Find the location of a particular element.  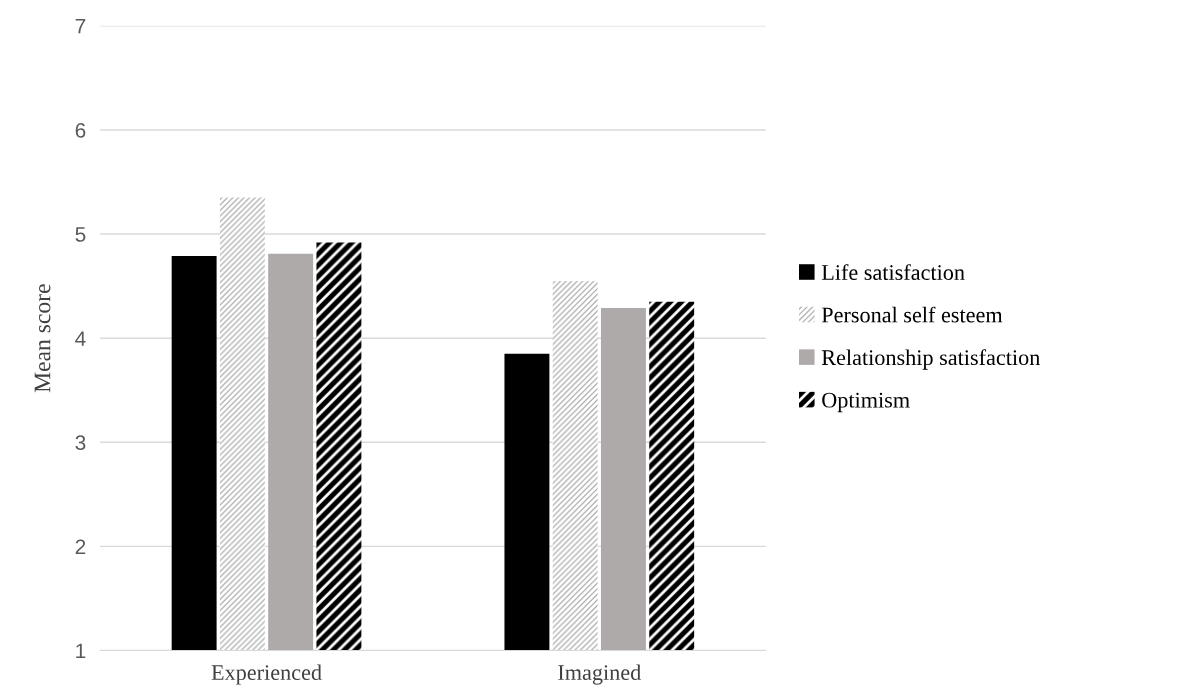

x-tick-label: Experienced is located at coordinates (266, 674).